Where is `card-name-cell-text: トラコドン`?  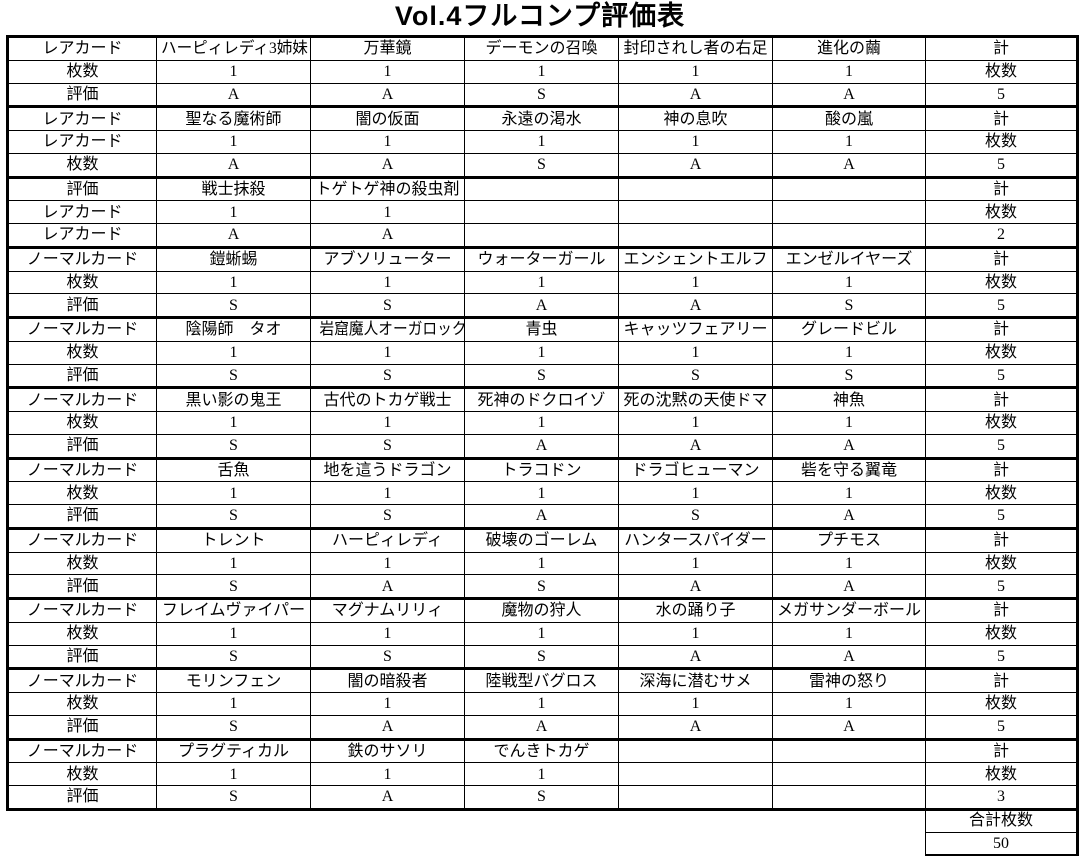
card-name-cell-text: トラコドン is located at coordinates (541, 470).